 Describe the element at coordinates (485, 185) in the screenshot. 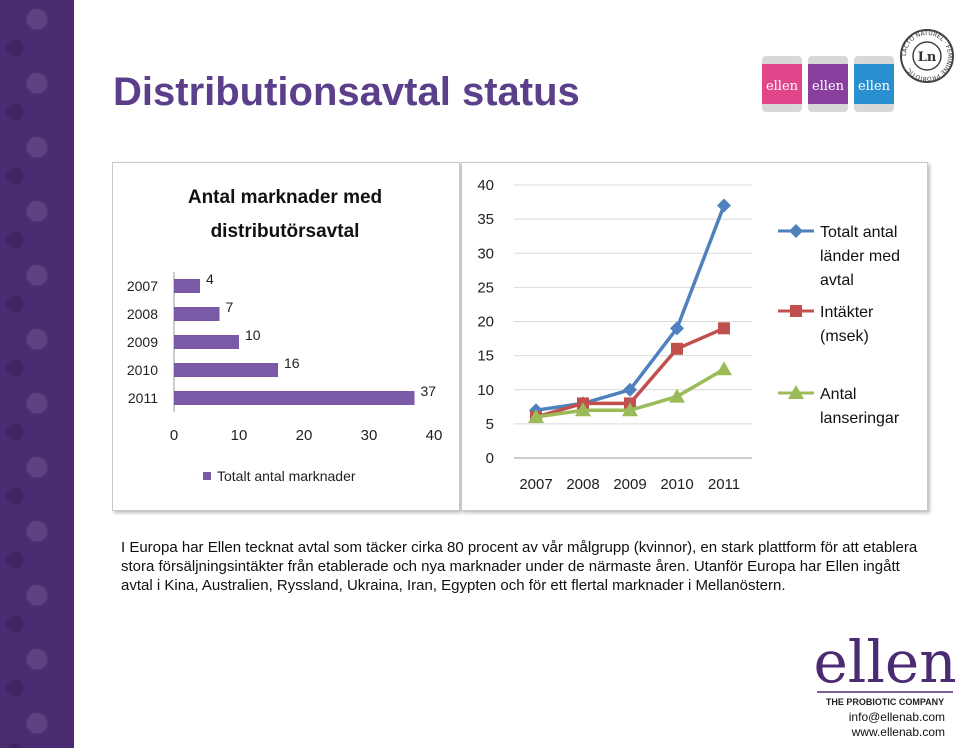

I see `line-y-tick-label: 40` at that location.